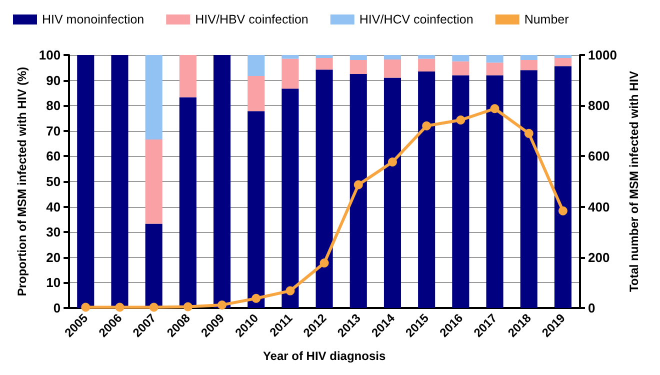 The height and width of the screenshot is (375, 660). Describe the element at coordinates (599, 206) in the screenshot. I see `y2-tick-label: 400` at that location.